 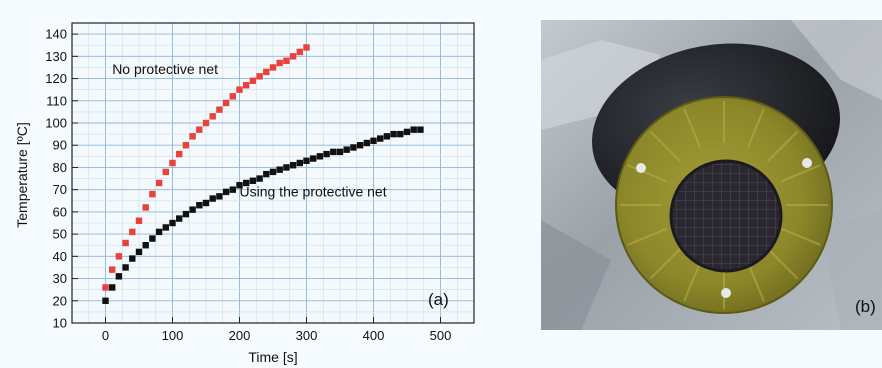 I want to click on y-tick-label: 90, so click(x=60, y=145).